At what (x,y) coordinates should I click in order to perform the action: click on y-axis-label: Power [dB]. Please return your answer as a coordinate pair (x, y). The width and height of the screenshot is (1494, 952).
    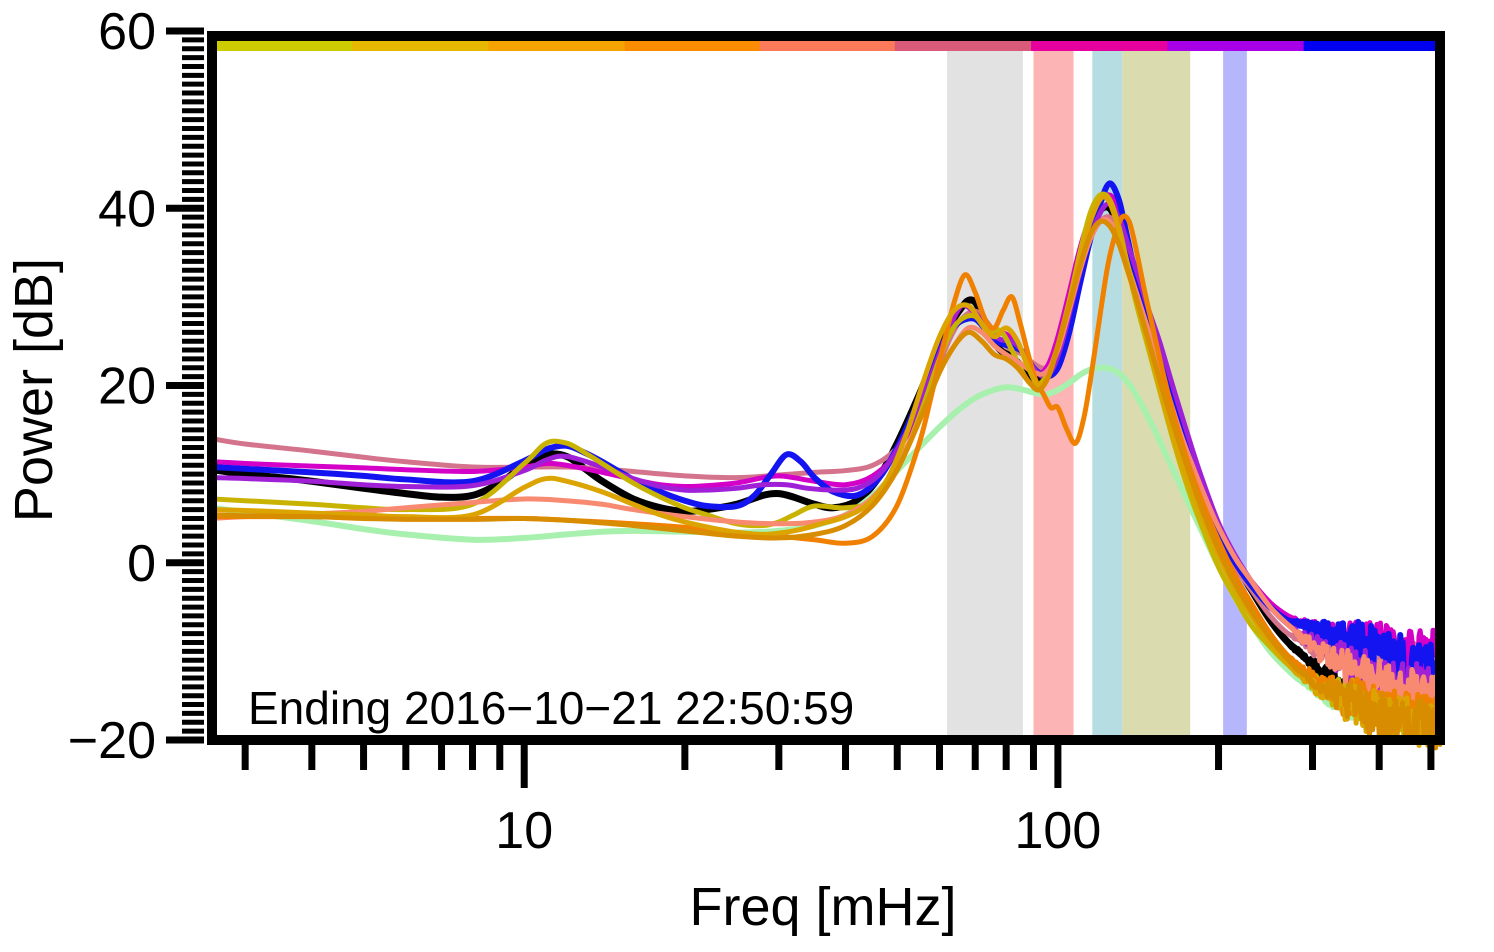
    Looking at the image, I should click on (34, 390).